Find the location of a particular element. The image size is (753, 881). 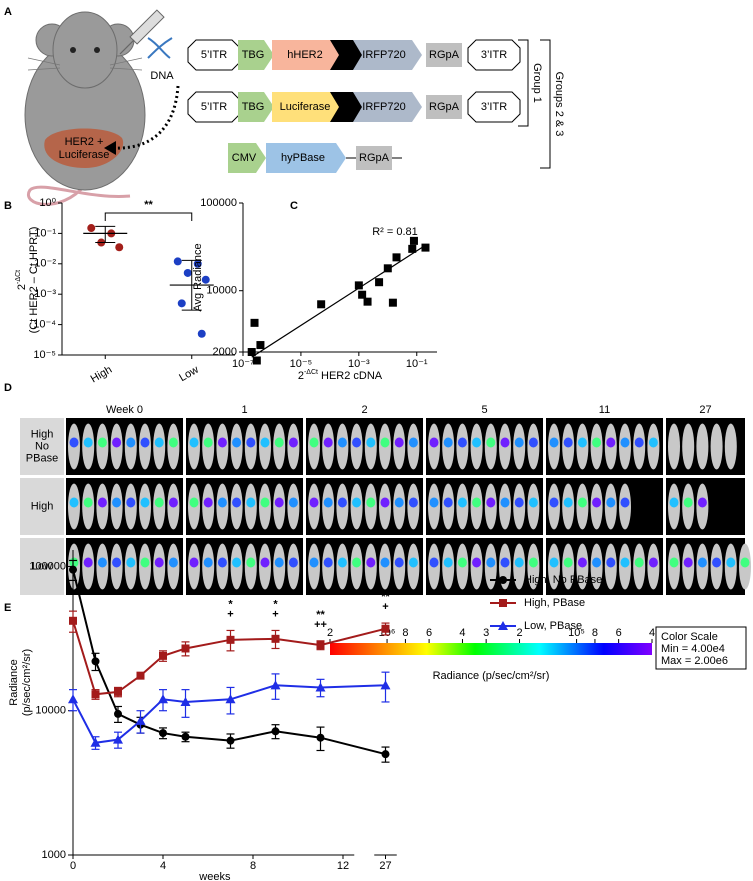

colorbar-tick-label: 2 is located at coordinates (519, 633).